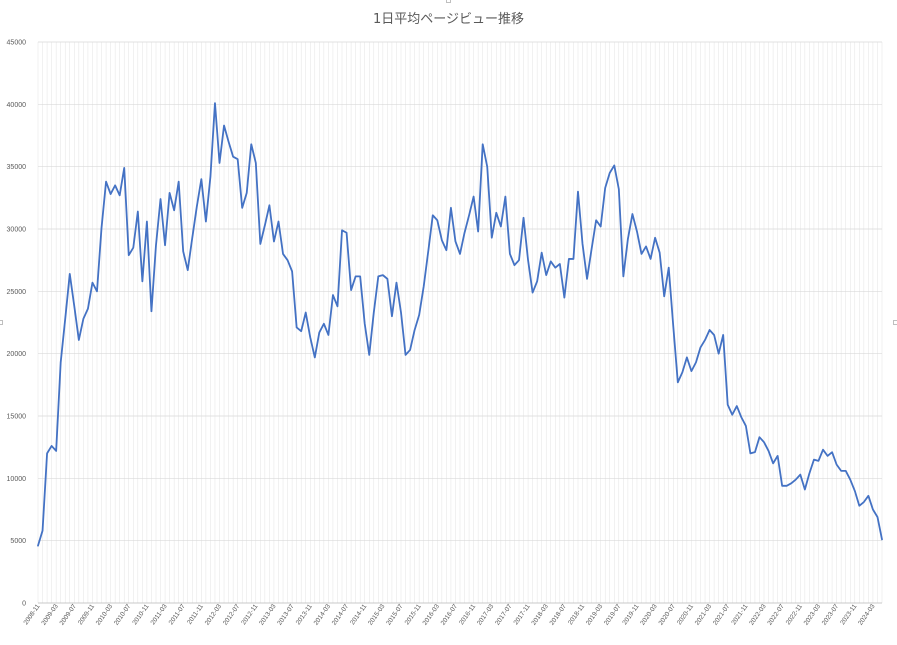 The width and height of the screenshot is (897, 645). I want to click on selection-handle-right, so click(895, 322).